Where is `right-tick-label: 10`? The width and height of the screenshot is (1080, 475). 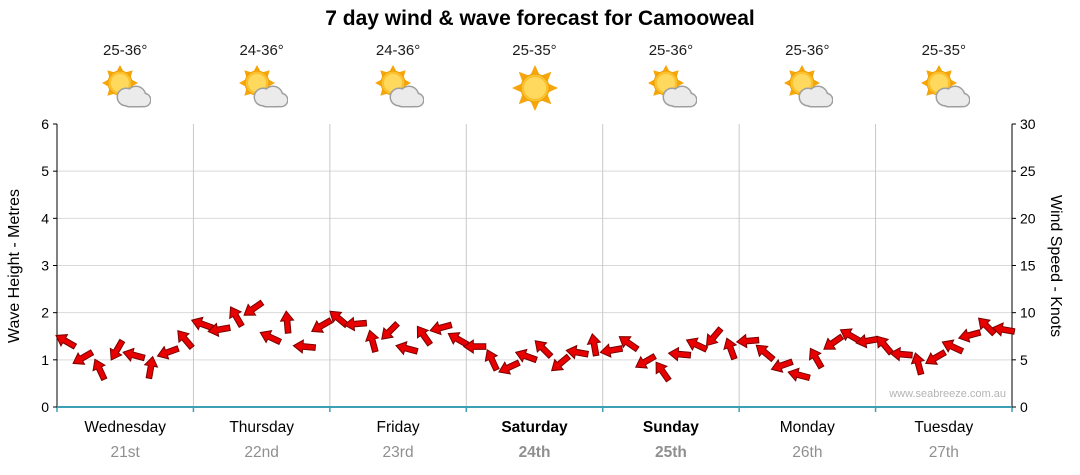 right-tick-label: 10 is located at coordinates (1028, 313).